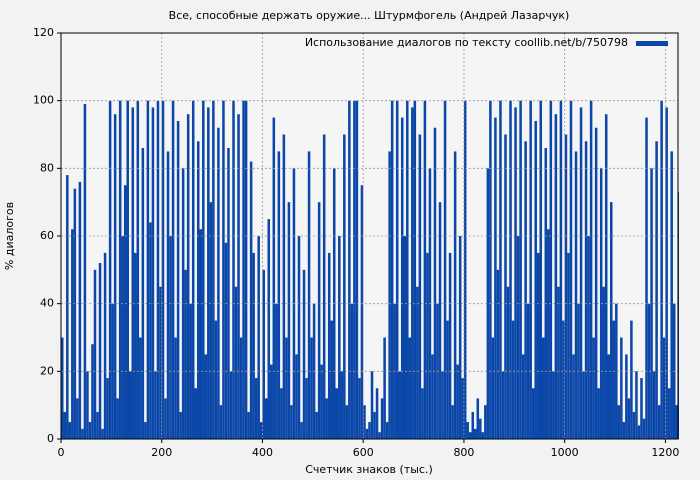  Describe the element at coordinates (47, 303) in the screenshot. I see `y-tick-label: 40` at that location.